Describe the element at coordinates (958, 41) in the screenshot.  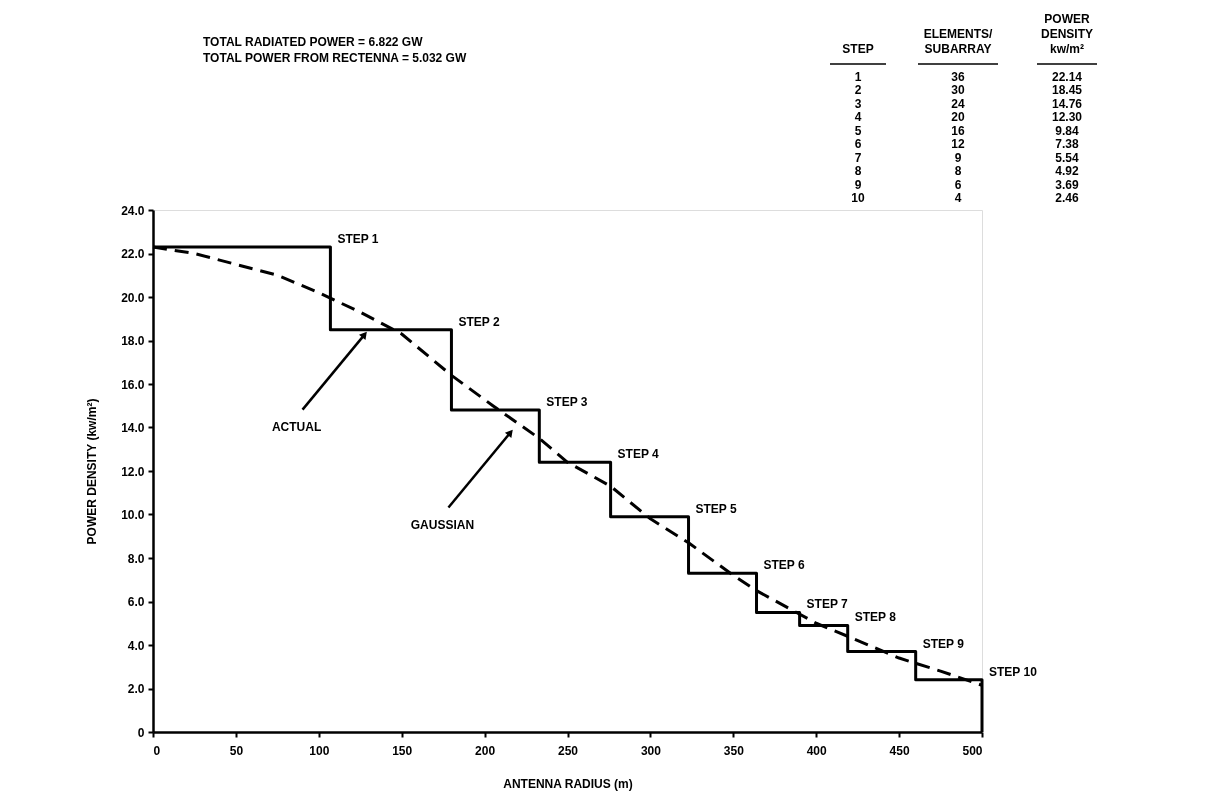
I see `text: ELEMENTS/ SUBARRAY` at that location.